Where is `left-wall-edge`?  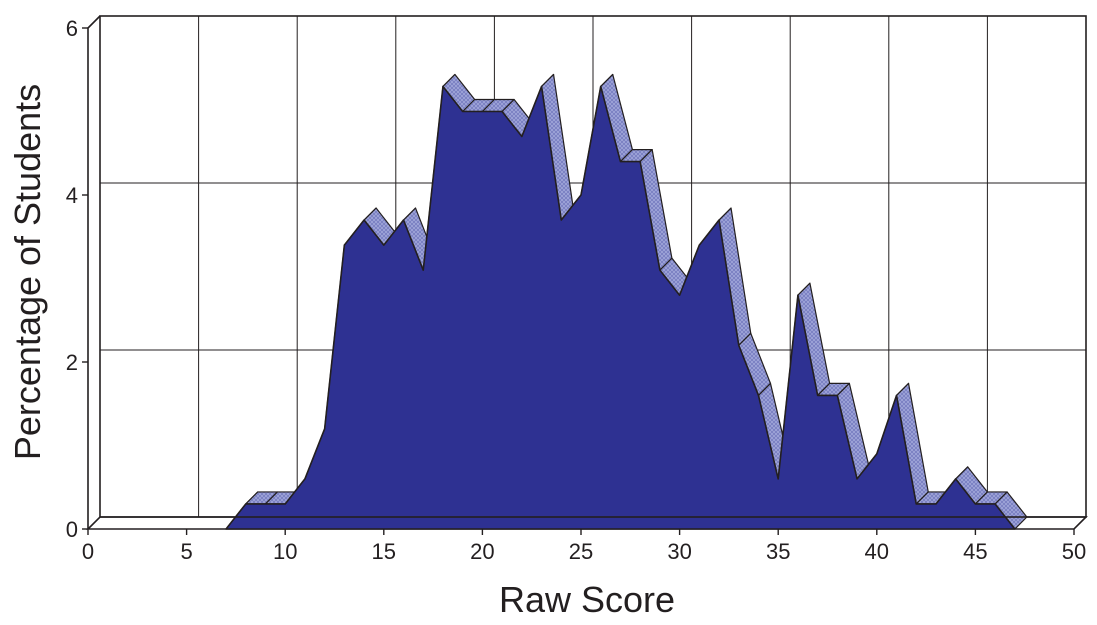
left-wall-edge is located at coordinates (94, 272).